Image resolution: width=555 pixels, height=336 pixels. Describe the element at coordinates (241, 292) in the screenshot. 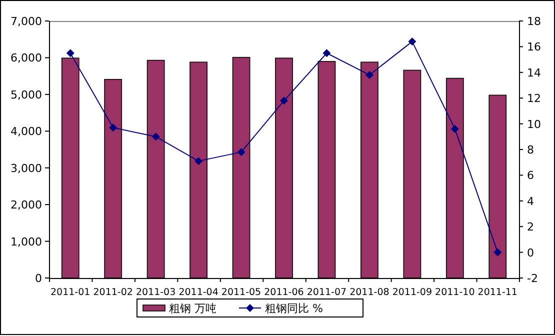

I see `x-tick-label: 2011-05` at that location.